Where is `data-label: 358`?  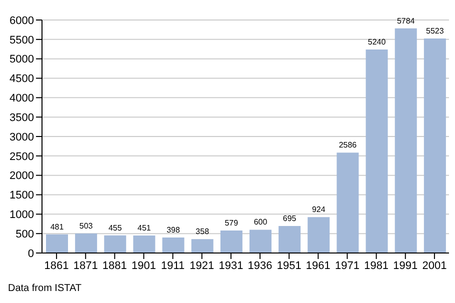
data-label: 358 is located at coordinates (203, 231).